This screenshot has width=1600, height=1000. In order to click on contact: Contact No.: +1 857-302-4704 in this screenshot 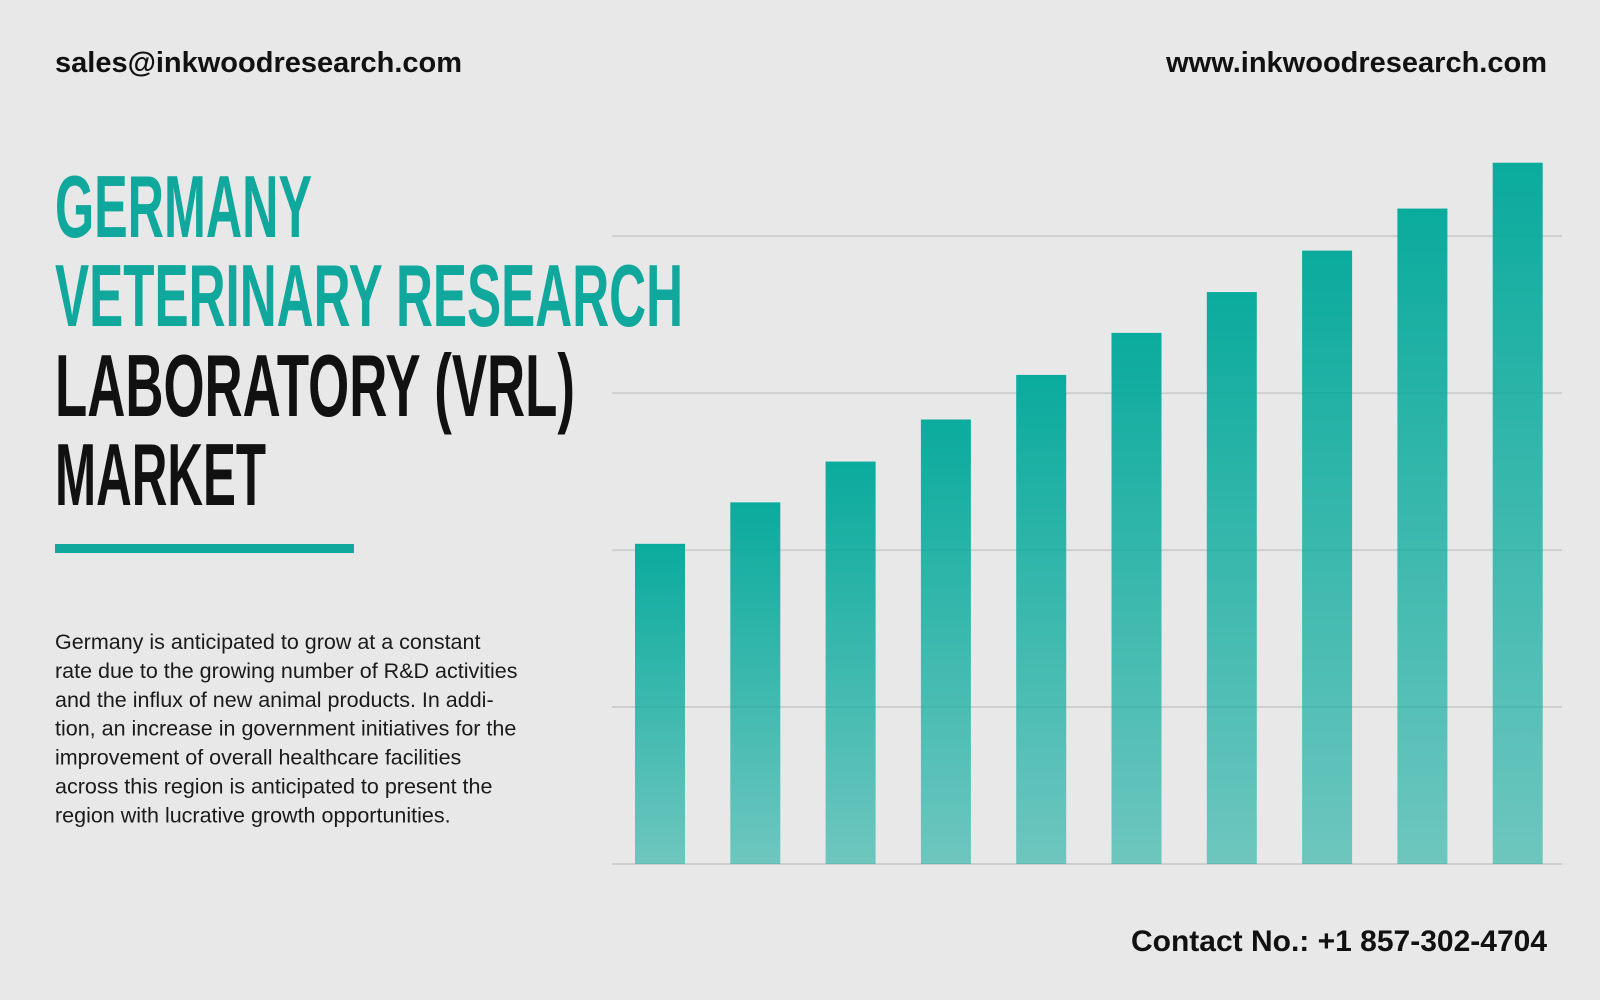, I will do `click(1339, 941)`.